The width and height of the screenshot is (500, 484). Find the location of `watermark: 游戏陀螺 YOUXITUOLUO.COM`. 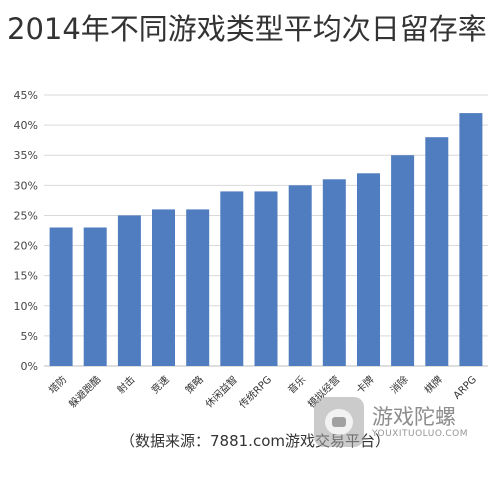

watermark: 游戏陀螺 YOUXITUOLUO.COM is located at coordinates (405, 422).